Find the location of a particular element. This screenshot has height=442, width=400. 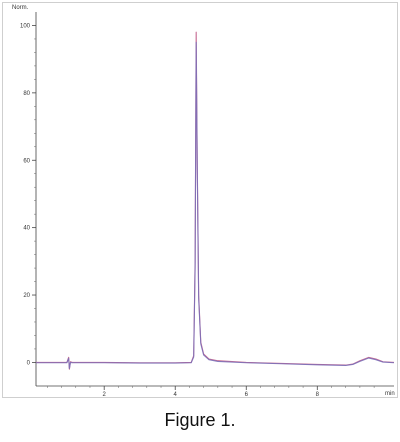

y-tick-label: 80 is located at coordinates (26, 94).